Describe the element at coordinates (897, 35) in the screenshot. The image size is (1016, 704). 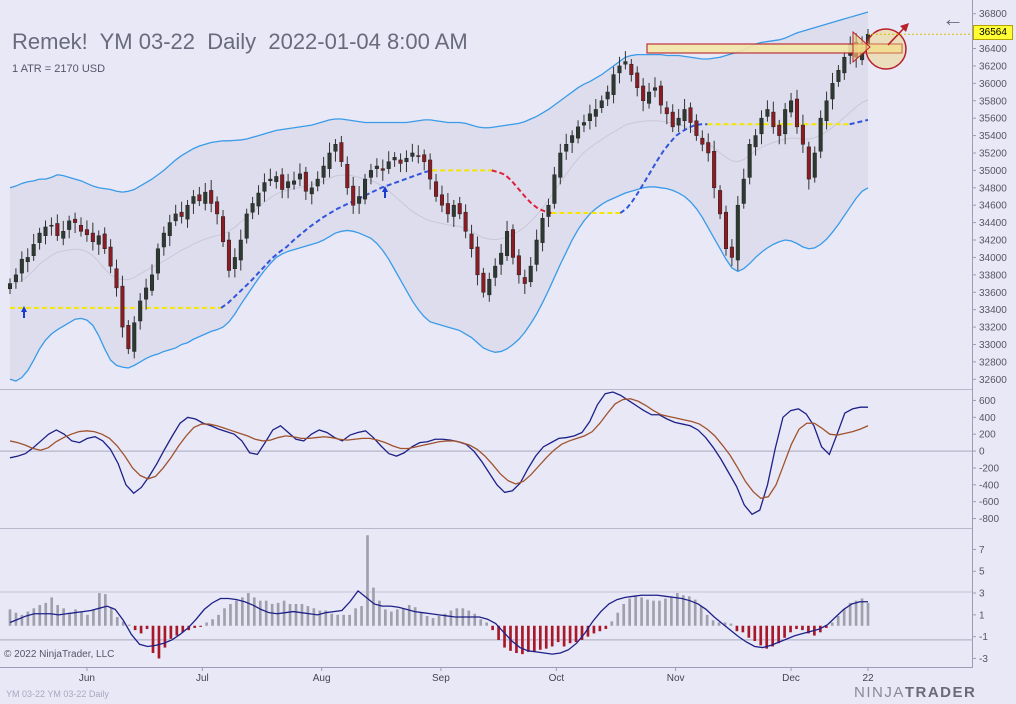
I see `up-arrow-line` at that location.